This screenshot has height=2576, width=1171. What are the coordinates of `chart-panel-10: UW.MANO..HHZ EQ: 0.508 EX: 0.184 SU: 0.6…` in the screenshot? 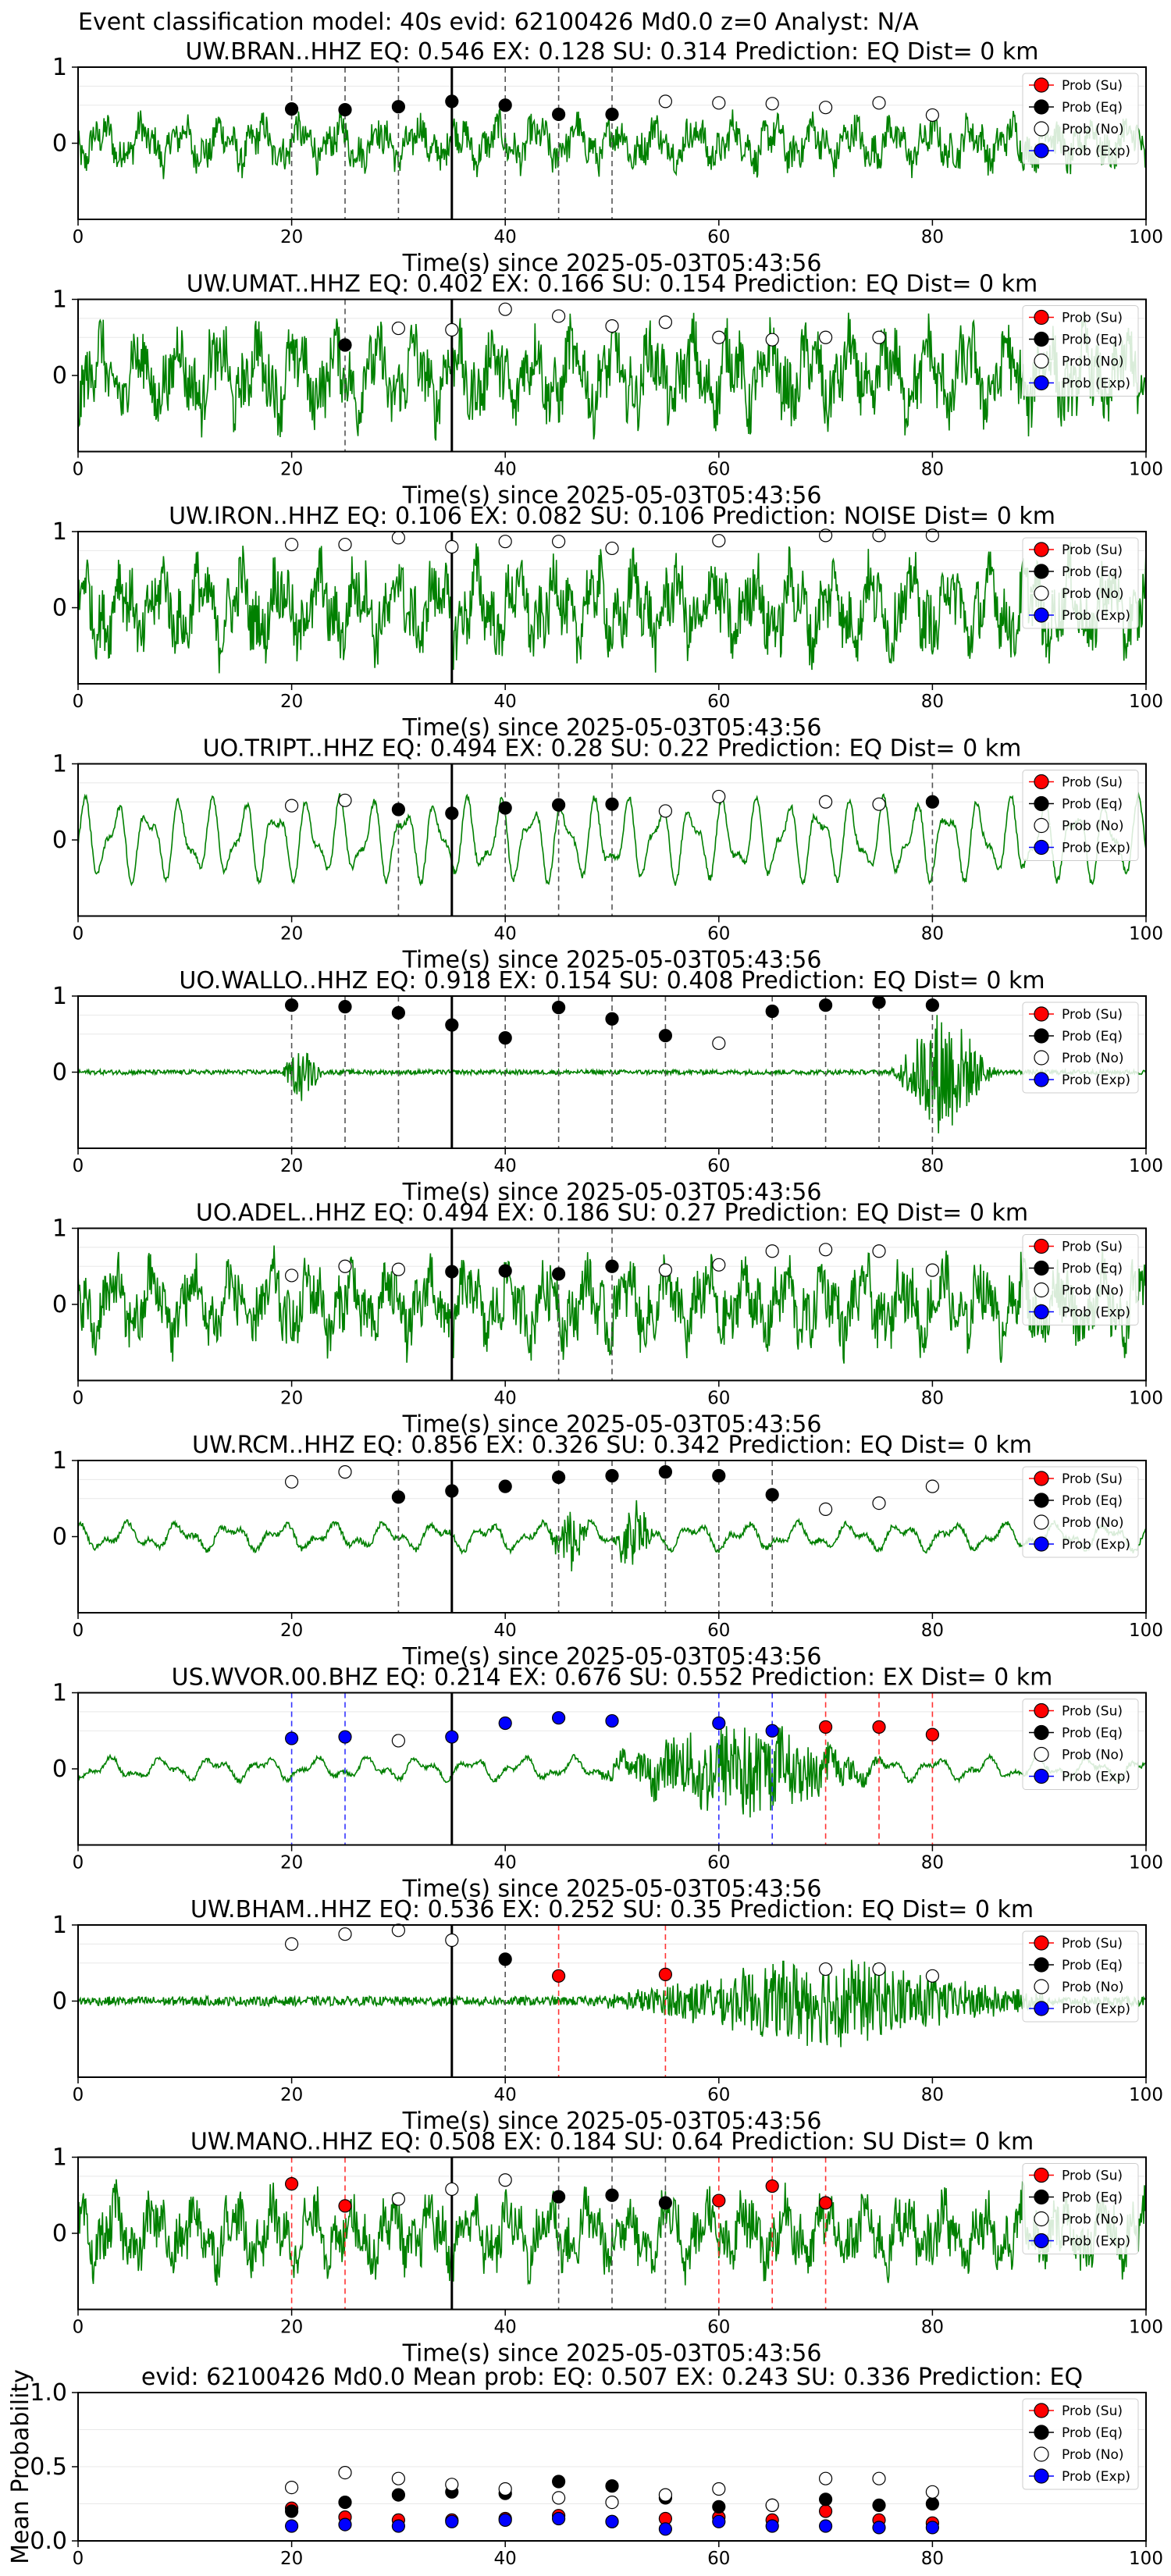 It's located at (607, 2248).